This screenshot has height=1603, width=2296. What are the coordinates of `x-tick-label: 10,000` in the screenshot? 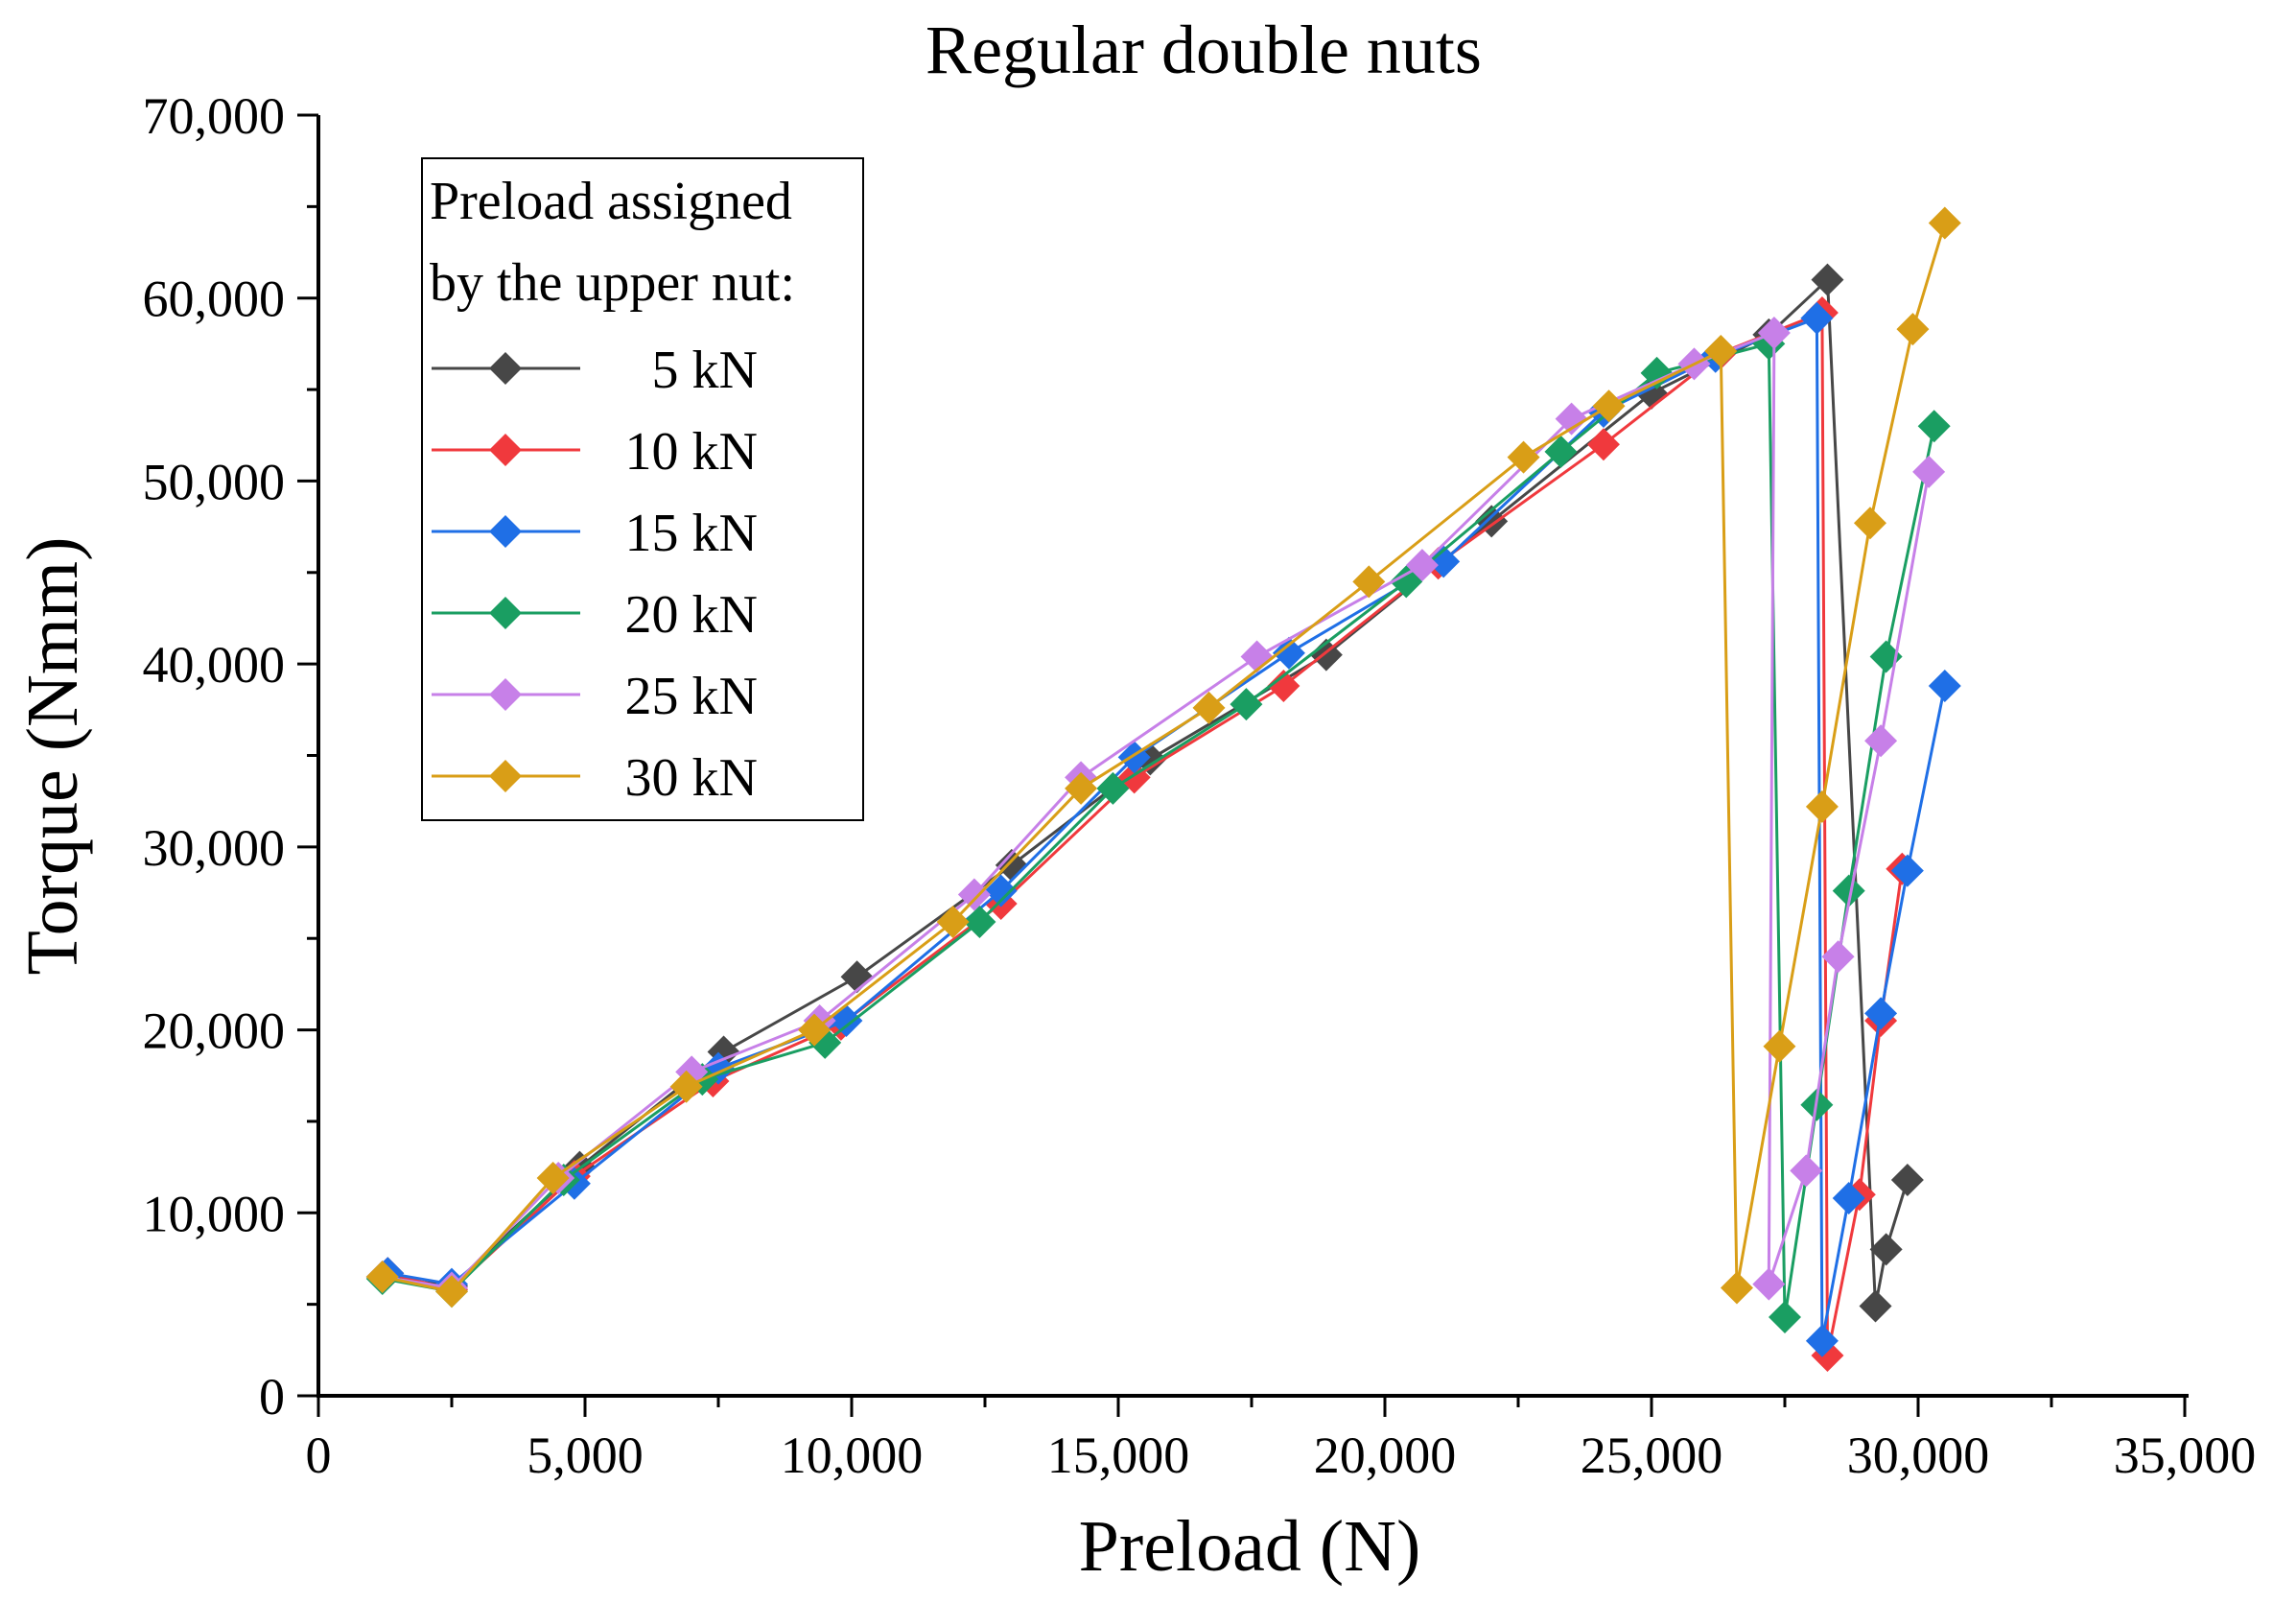 It's located at (852, 1455).